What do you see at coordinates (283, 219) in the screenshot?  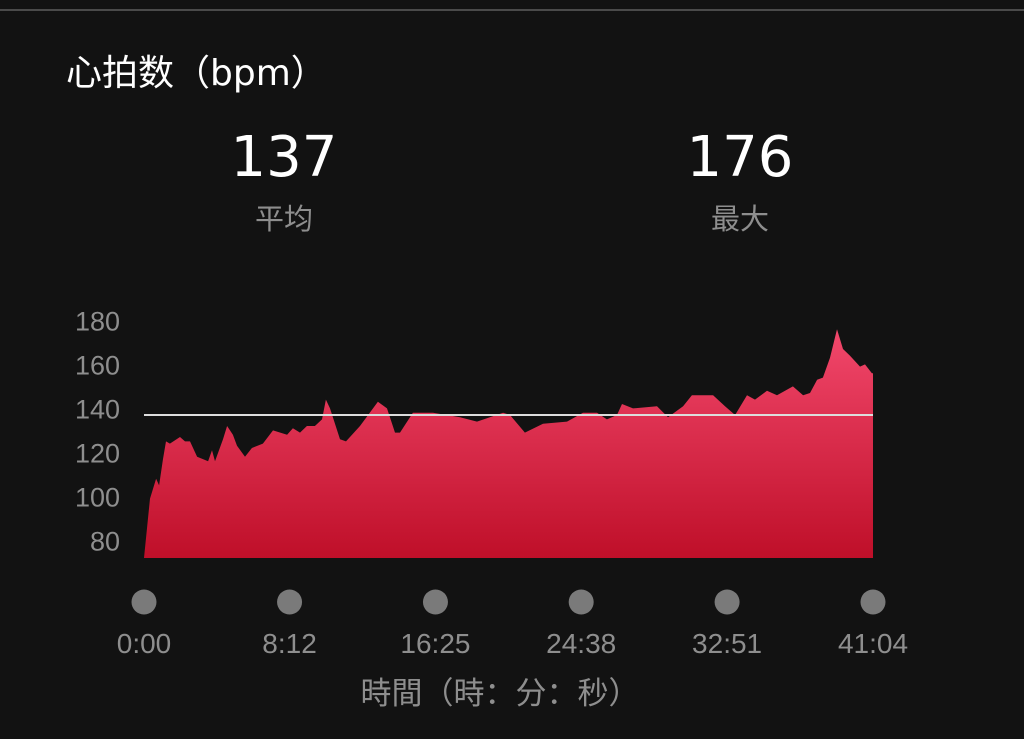 I see `average-label: 平均` at bounding box center [283, 219].